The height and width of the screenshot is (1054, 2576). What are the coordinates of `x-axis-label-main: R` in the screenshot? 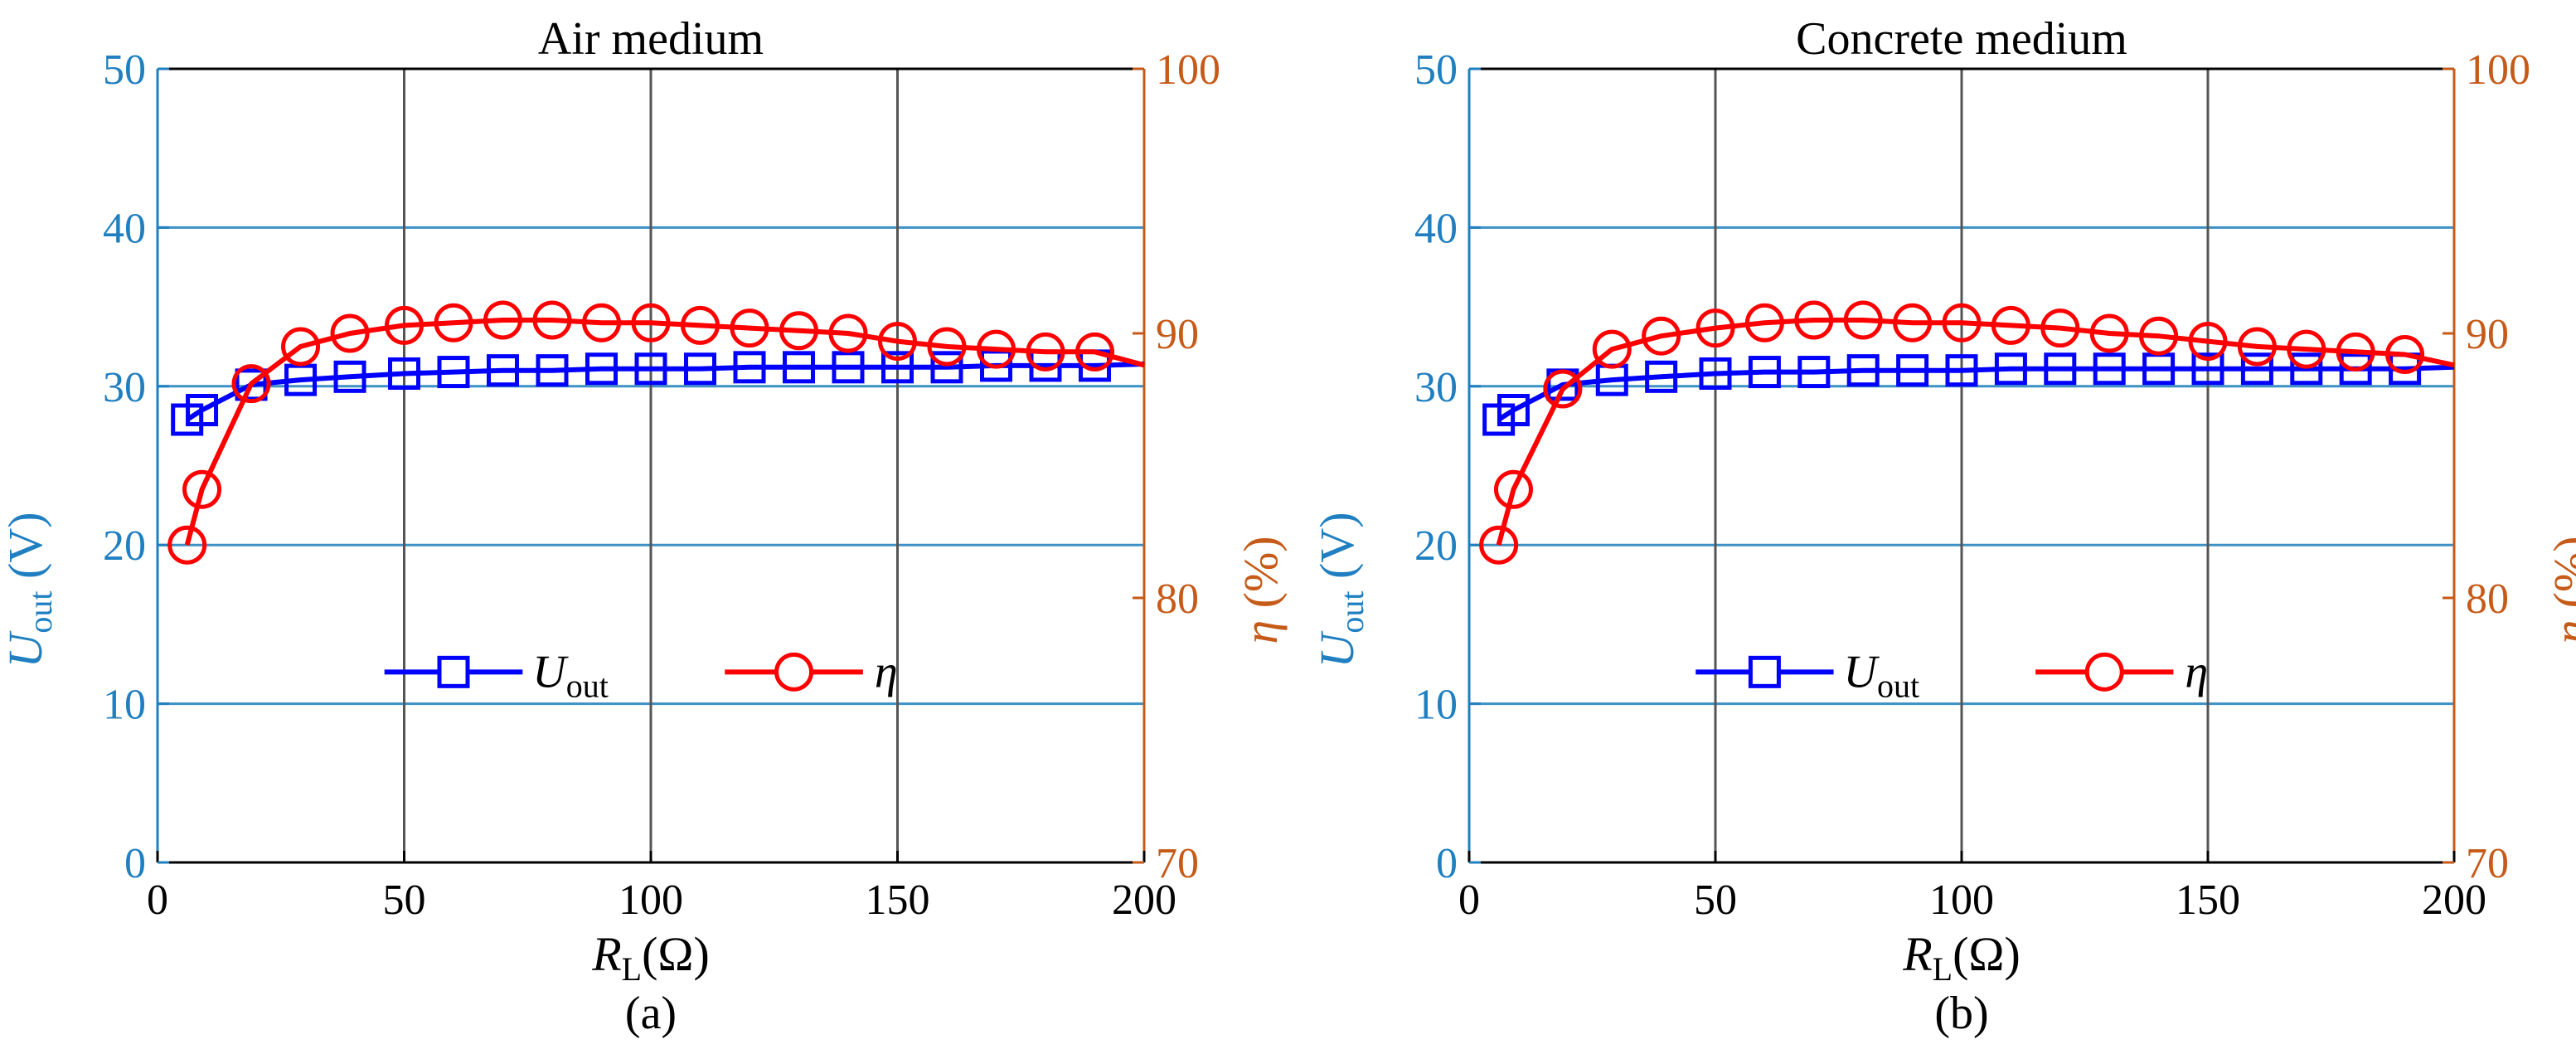 It's located at (1917, 954).